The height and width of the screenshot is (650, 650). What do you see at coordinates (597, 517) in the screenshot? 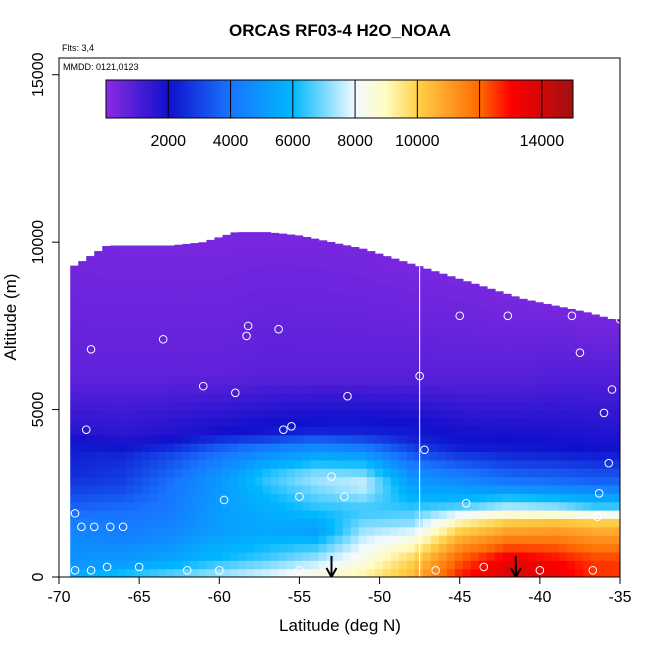
I see `sample-point` at bounding box center [597, 517].